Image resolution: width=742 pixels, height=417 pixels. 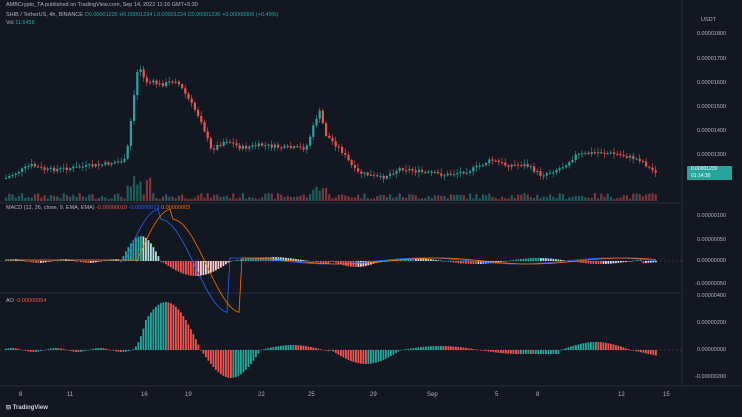 What do you see at coordinates (704, 169) in the screenshot?
I see `last-price-value: 0.00001230` at bounding box center [704, 169].